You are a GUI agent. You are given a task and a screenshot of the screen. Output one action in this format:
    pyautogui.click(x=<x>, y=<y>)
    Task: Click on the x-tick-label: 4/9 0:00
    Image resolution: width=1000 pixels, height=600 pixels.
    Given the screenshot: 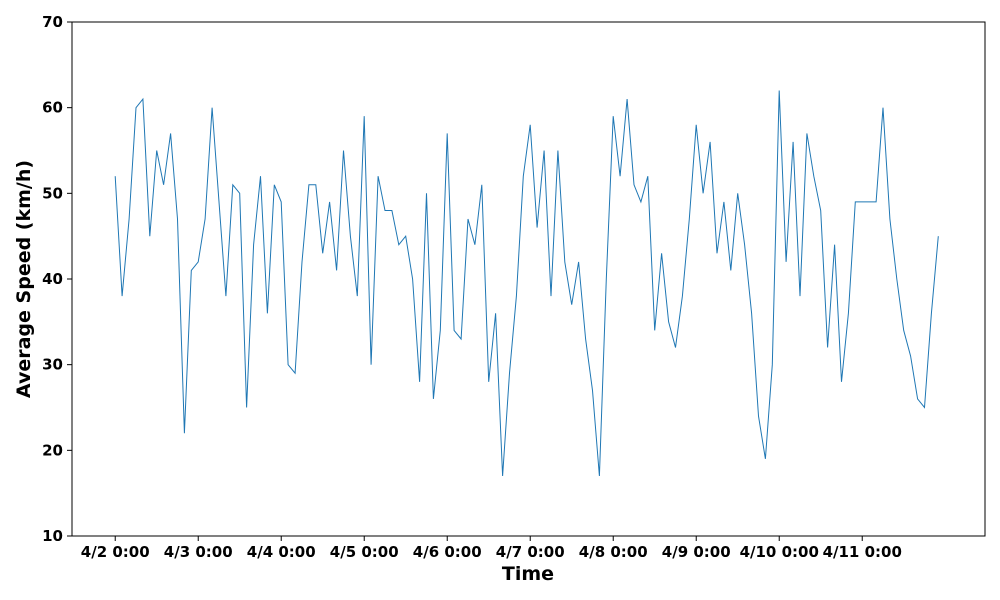 What is the action you would take?
    pyautogui.click(x=696, y=552)
    